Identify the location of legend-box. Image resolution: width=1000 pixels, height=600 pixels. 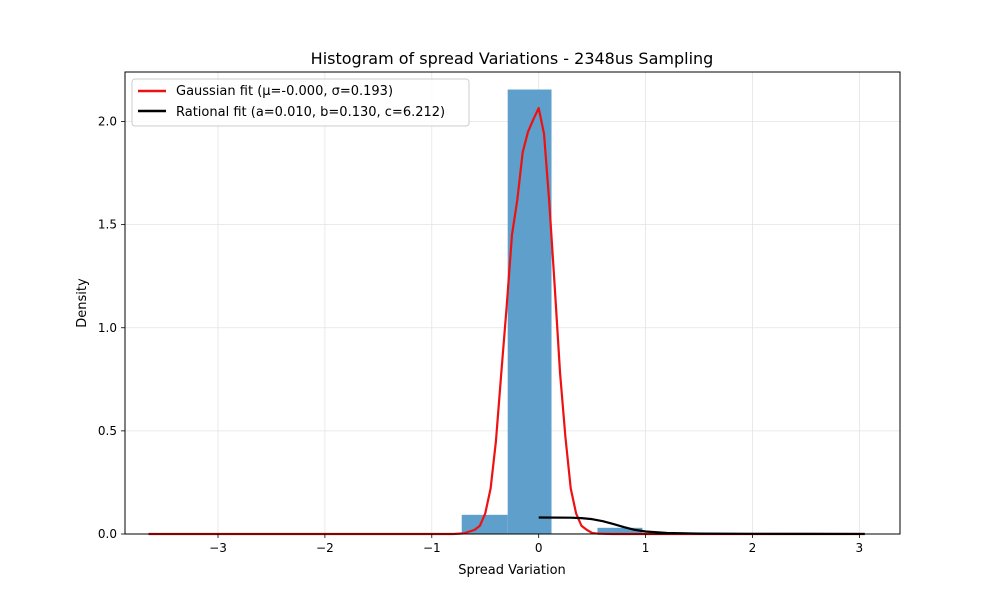
(300, 102).